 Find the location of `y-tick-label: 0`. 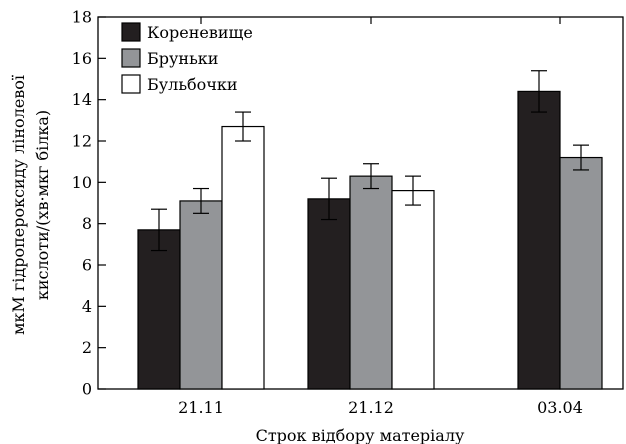

y-tick-label: 0 is located at coordinates (87, 389).